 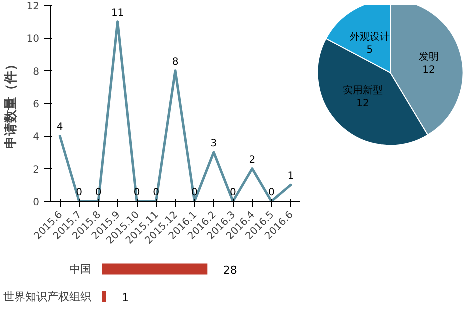 I want to click on y-tick-label: 6, so click(x=36, y=105).